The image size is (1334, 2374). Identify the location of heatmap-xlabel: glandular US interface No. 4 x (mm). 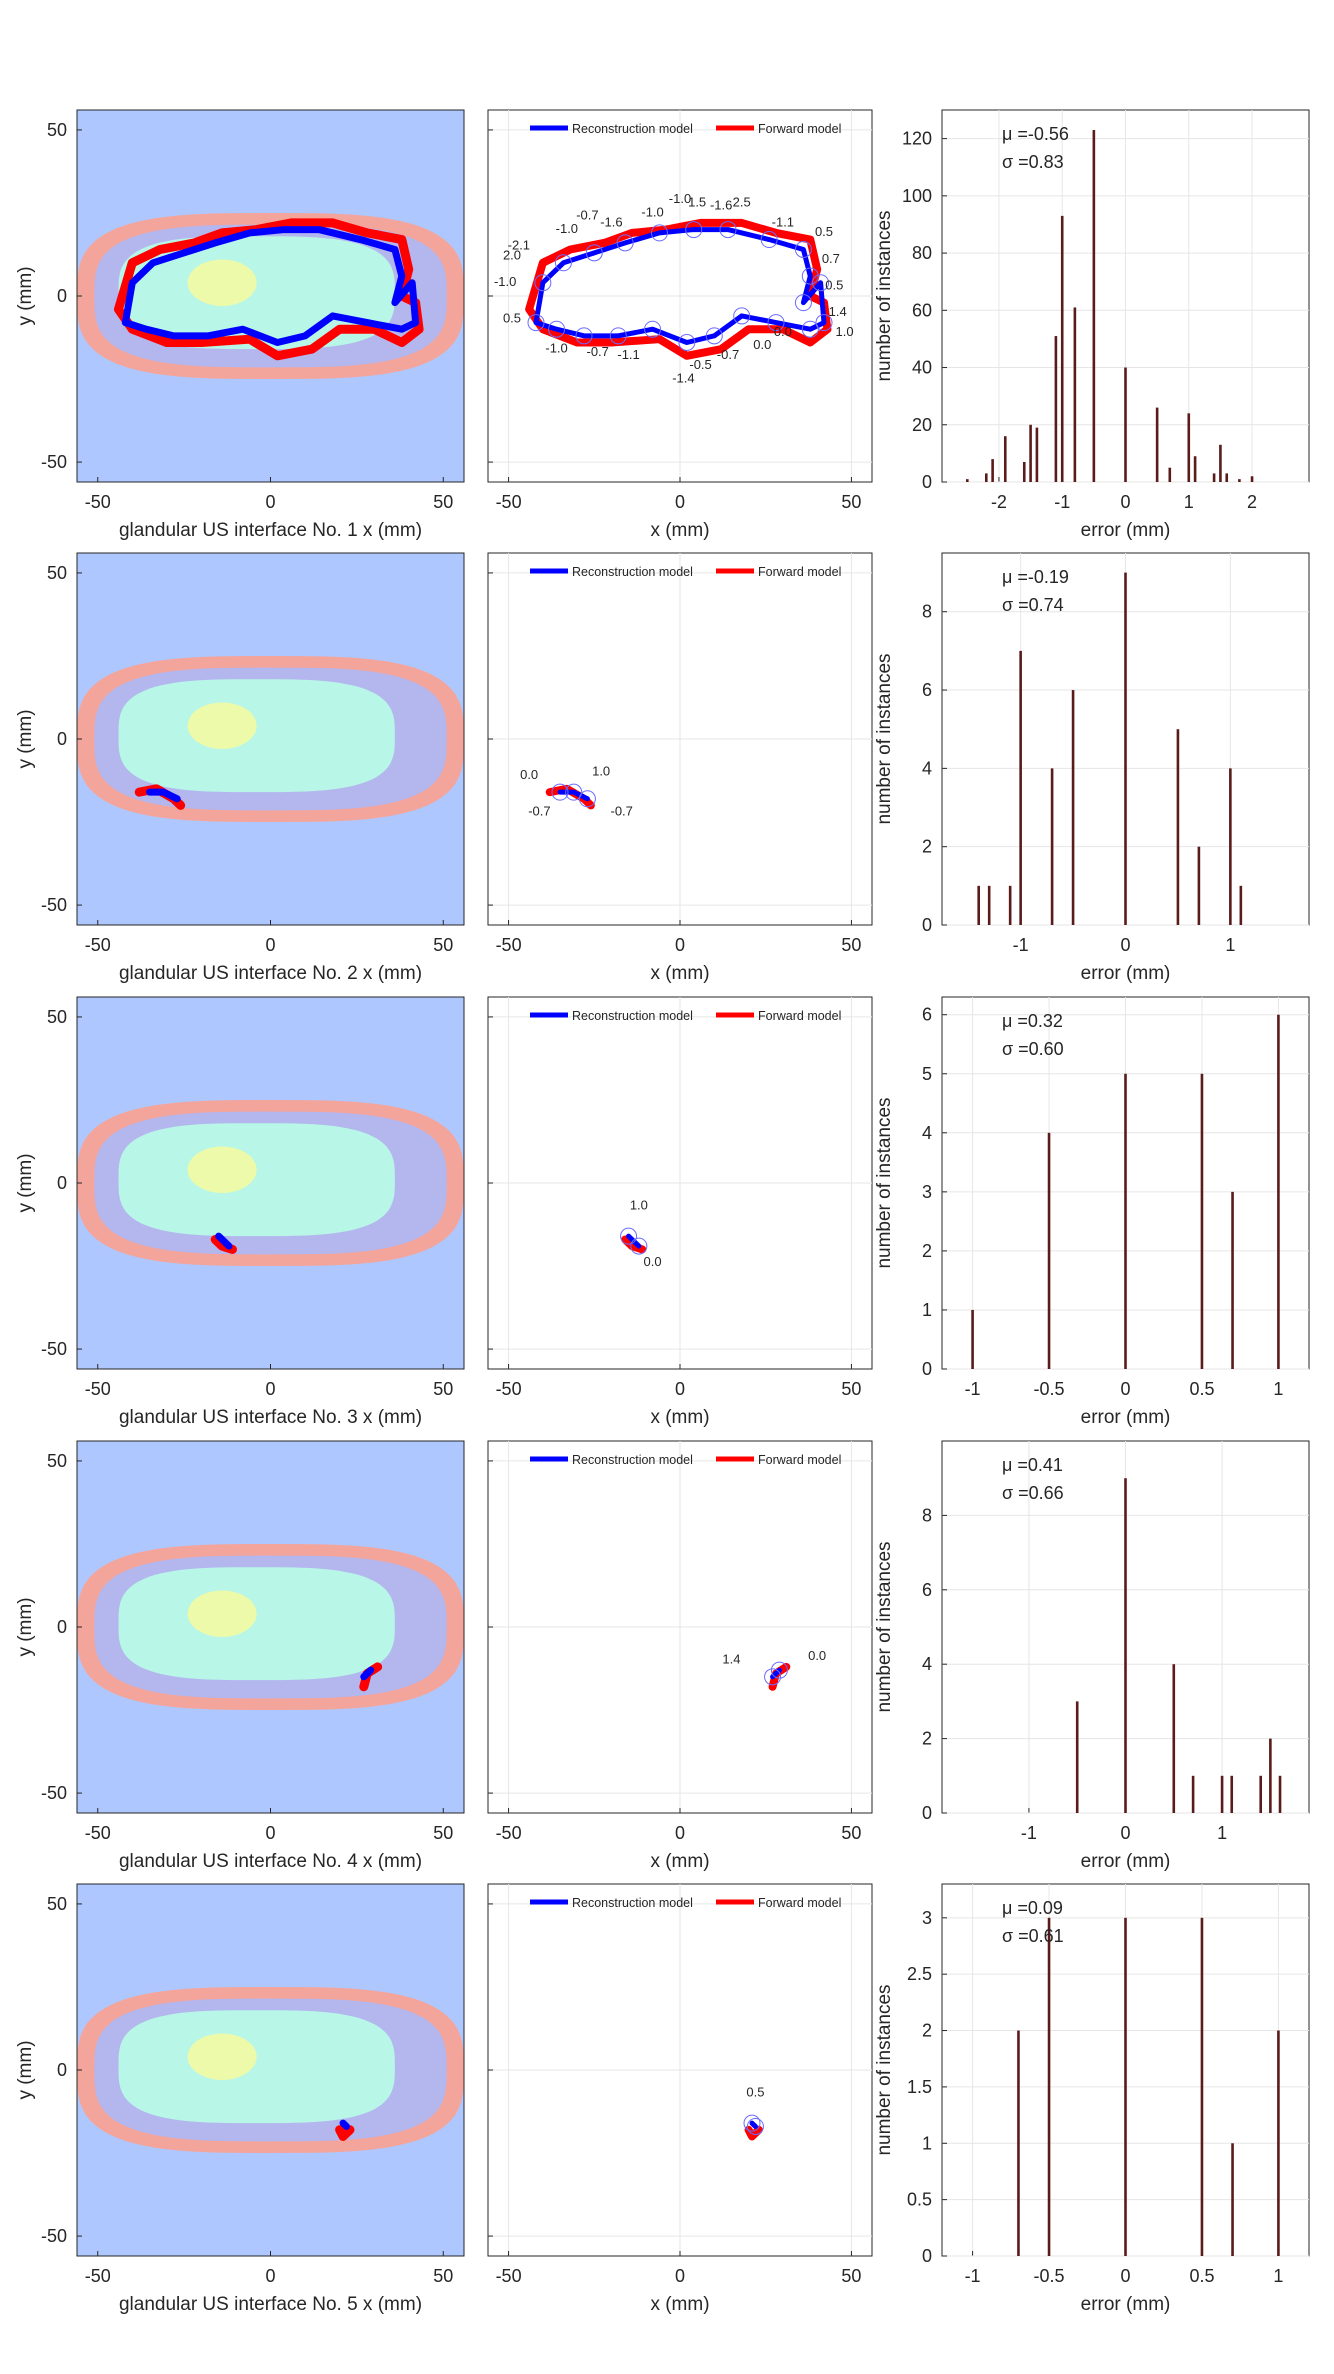
(270, 1861).